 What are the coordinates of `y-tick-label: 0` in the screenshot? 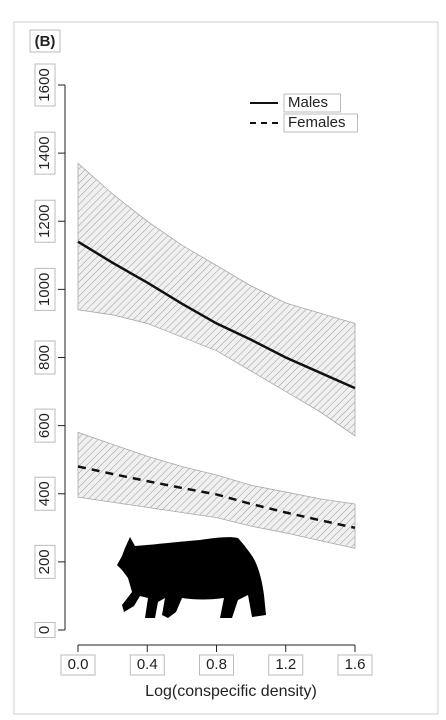 It's located at (44, 630).